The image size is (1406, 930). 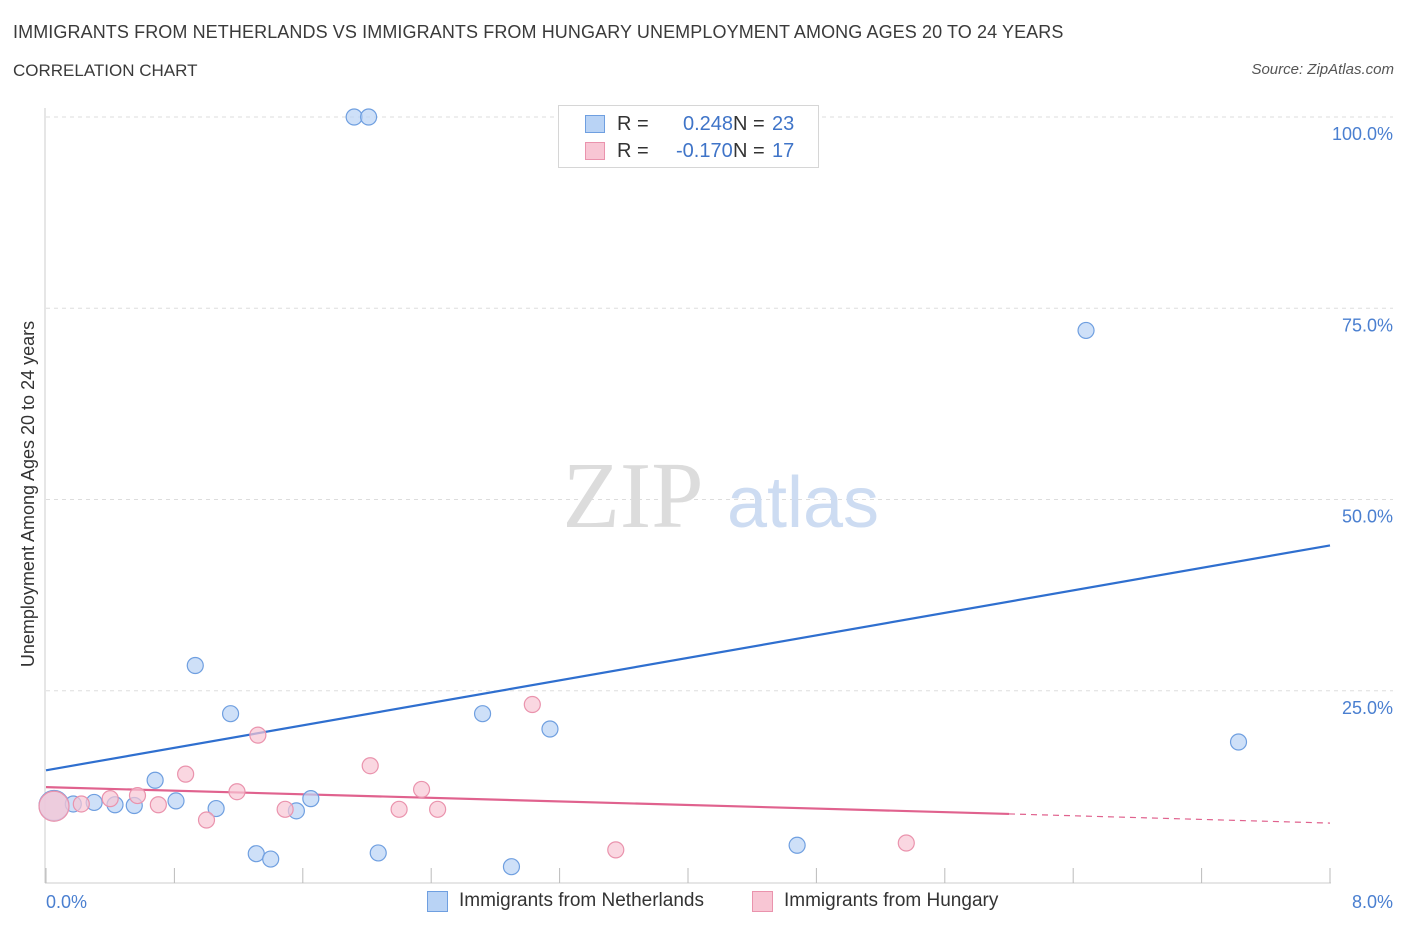 What do you see at coordinates (437, 901) in the screenshot?
I see `netherlands-legend-swatch` at bounding box center [437, 901].